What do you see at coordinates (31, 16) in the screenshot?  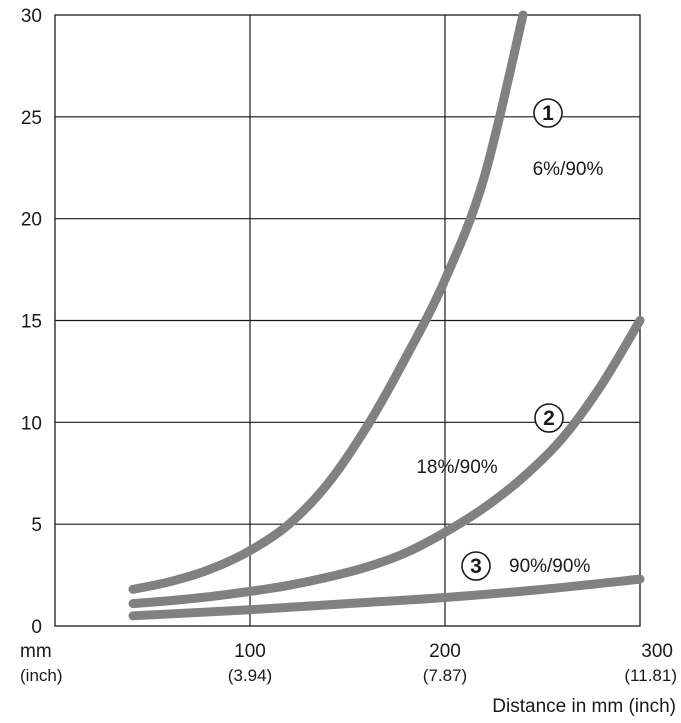 I see `y-tick-label: 30` at bounding box center [31, 16].